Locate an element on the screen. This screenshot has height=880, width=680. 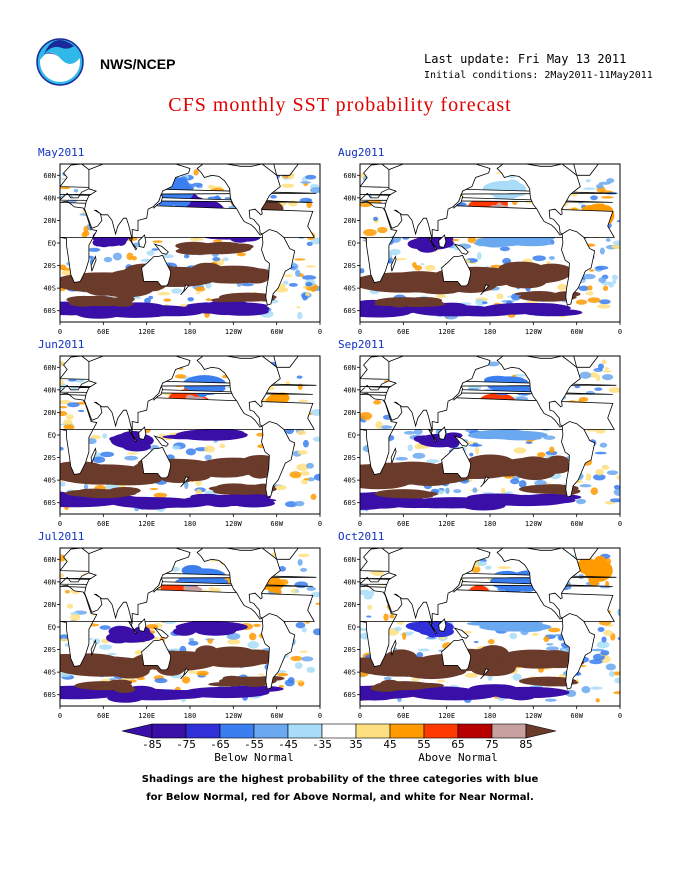
lon-tick-label: 120W is located at coordinates (234, 332).